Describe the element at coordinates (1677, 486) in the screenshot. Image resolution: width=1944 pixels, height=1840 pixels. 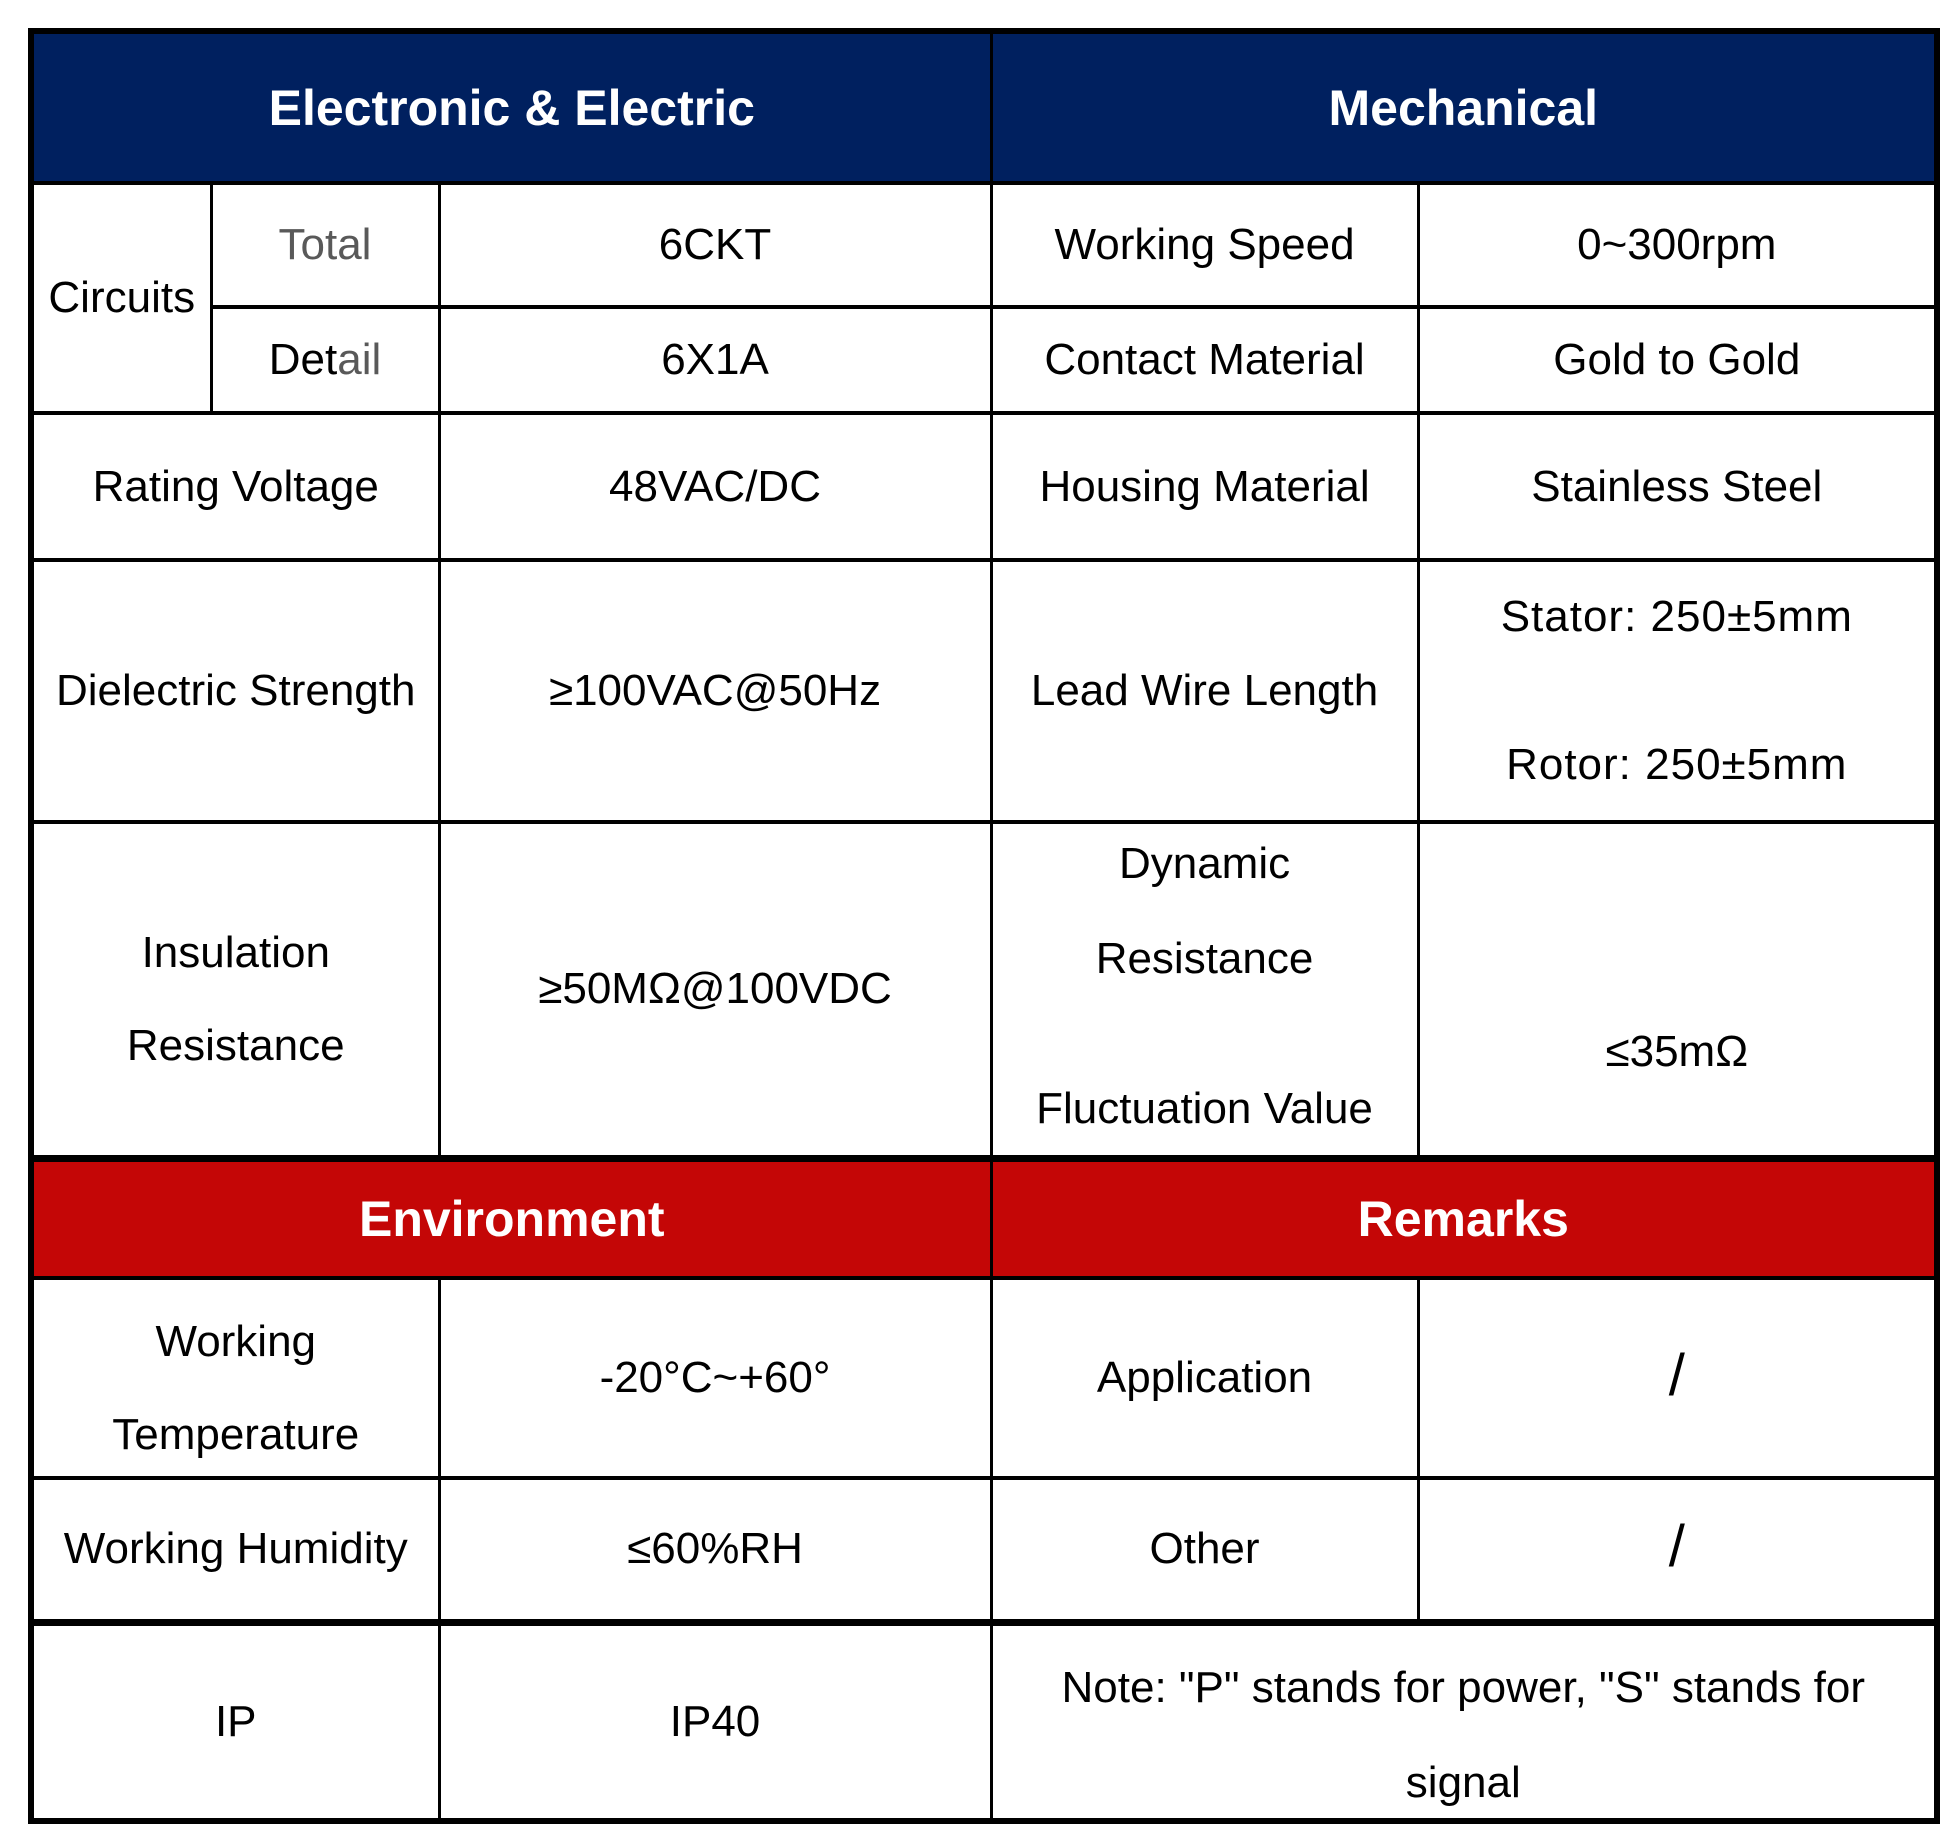
I see `housing-material-value-cell: Stainless Steel` at that location.